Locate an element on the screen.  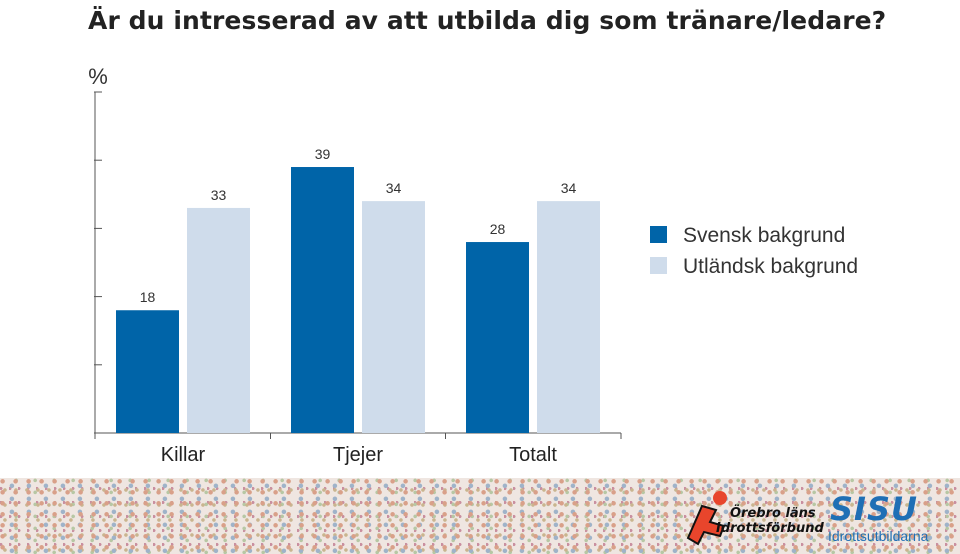
sisu-logo: SISU Idrottsutbildarna is located at coordinates (891, 517).